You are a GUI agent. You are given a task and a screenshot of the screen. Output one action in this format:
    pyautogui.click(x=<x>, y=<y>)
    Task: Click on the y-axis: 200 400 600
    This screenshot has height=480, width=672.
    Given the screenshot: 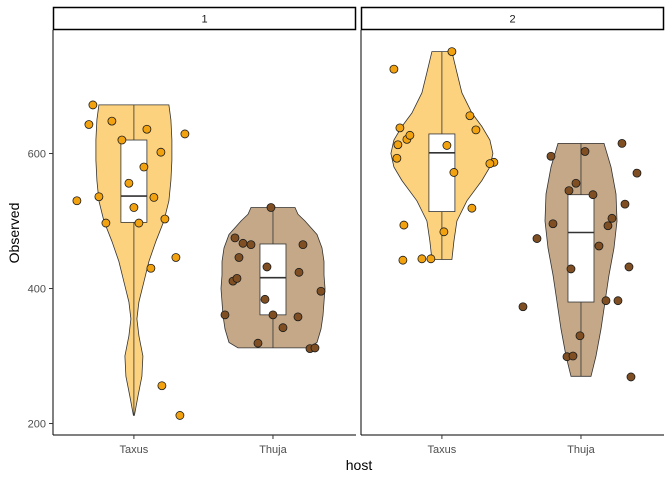 What is the action you would take?
    pyautogui.click(x=40, y=290)
    